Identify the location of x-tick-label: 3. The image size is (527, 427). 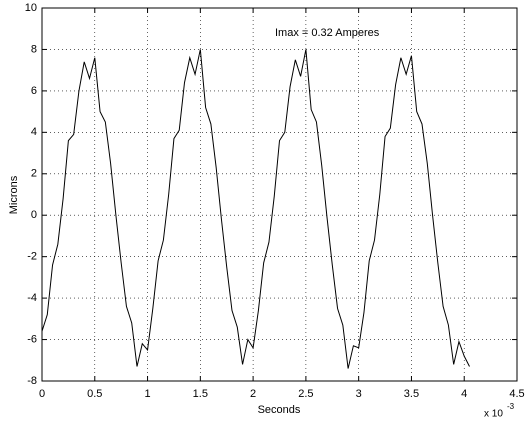
(359, 394).